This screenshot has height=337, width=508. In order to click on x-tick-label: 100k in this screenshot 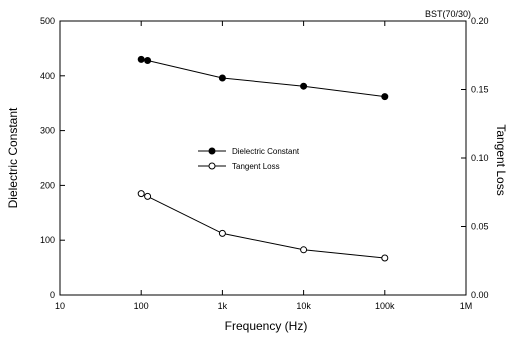, I will do `click(385, 306)`.